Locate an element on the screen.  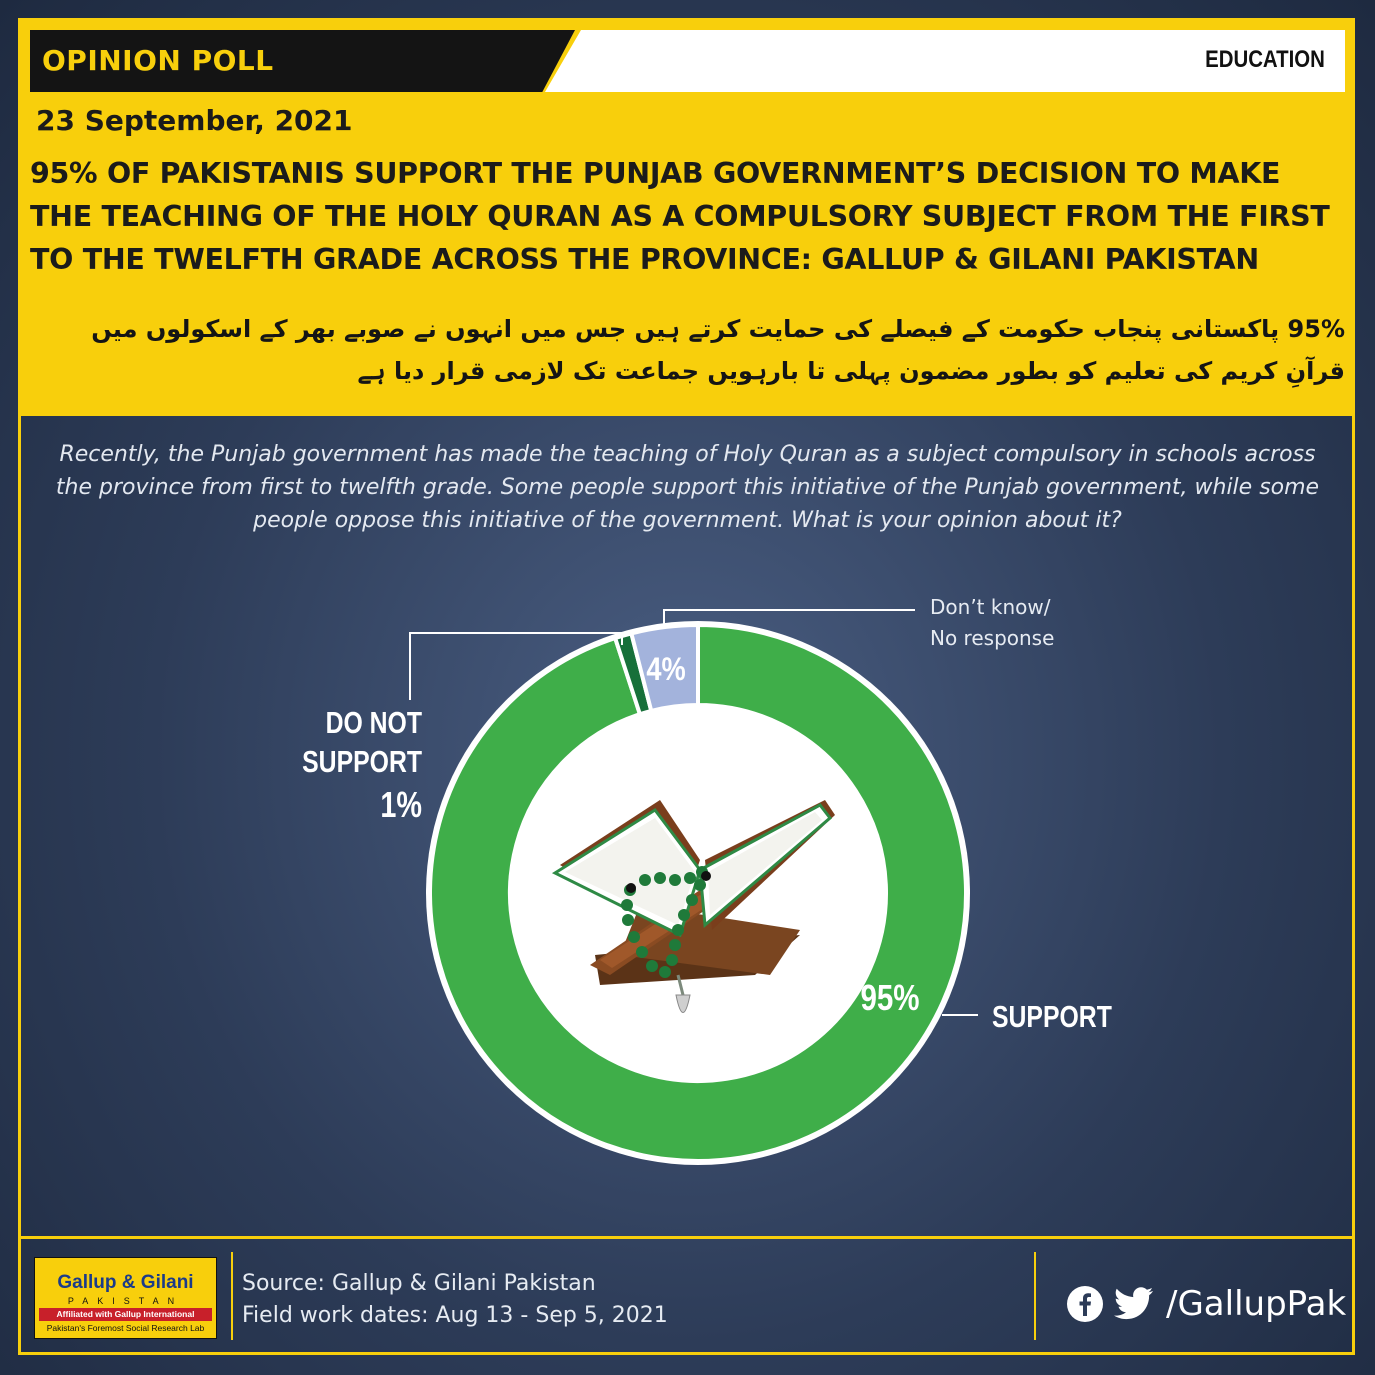
not-support-value: 1% is located at coordinates (401, 804).